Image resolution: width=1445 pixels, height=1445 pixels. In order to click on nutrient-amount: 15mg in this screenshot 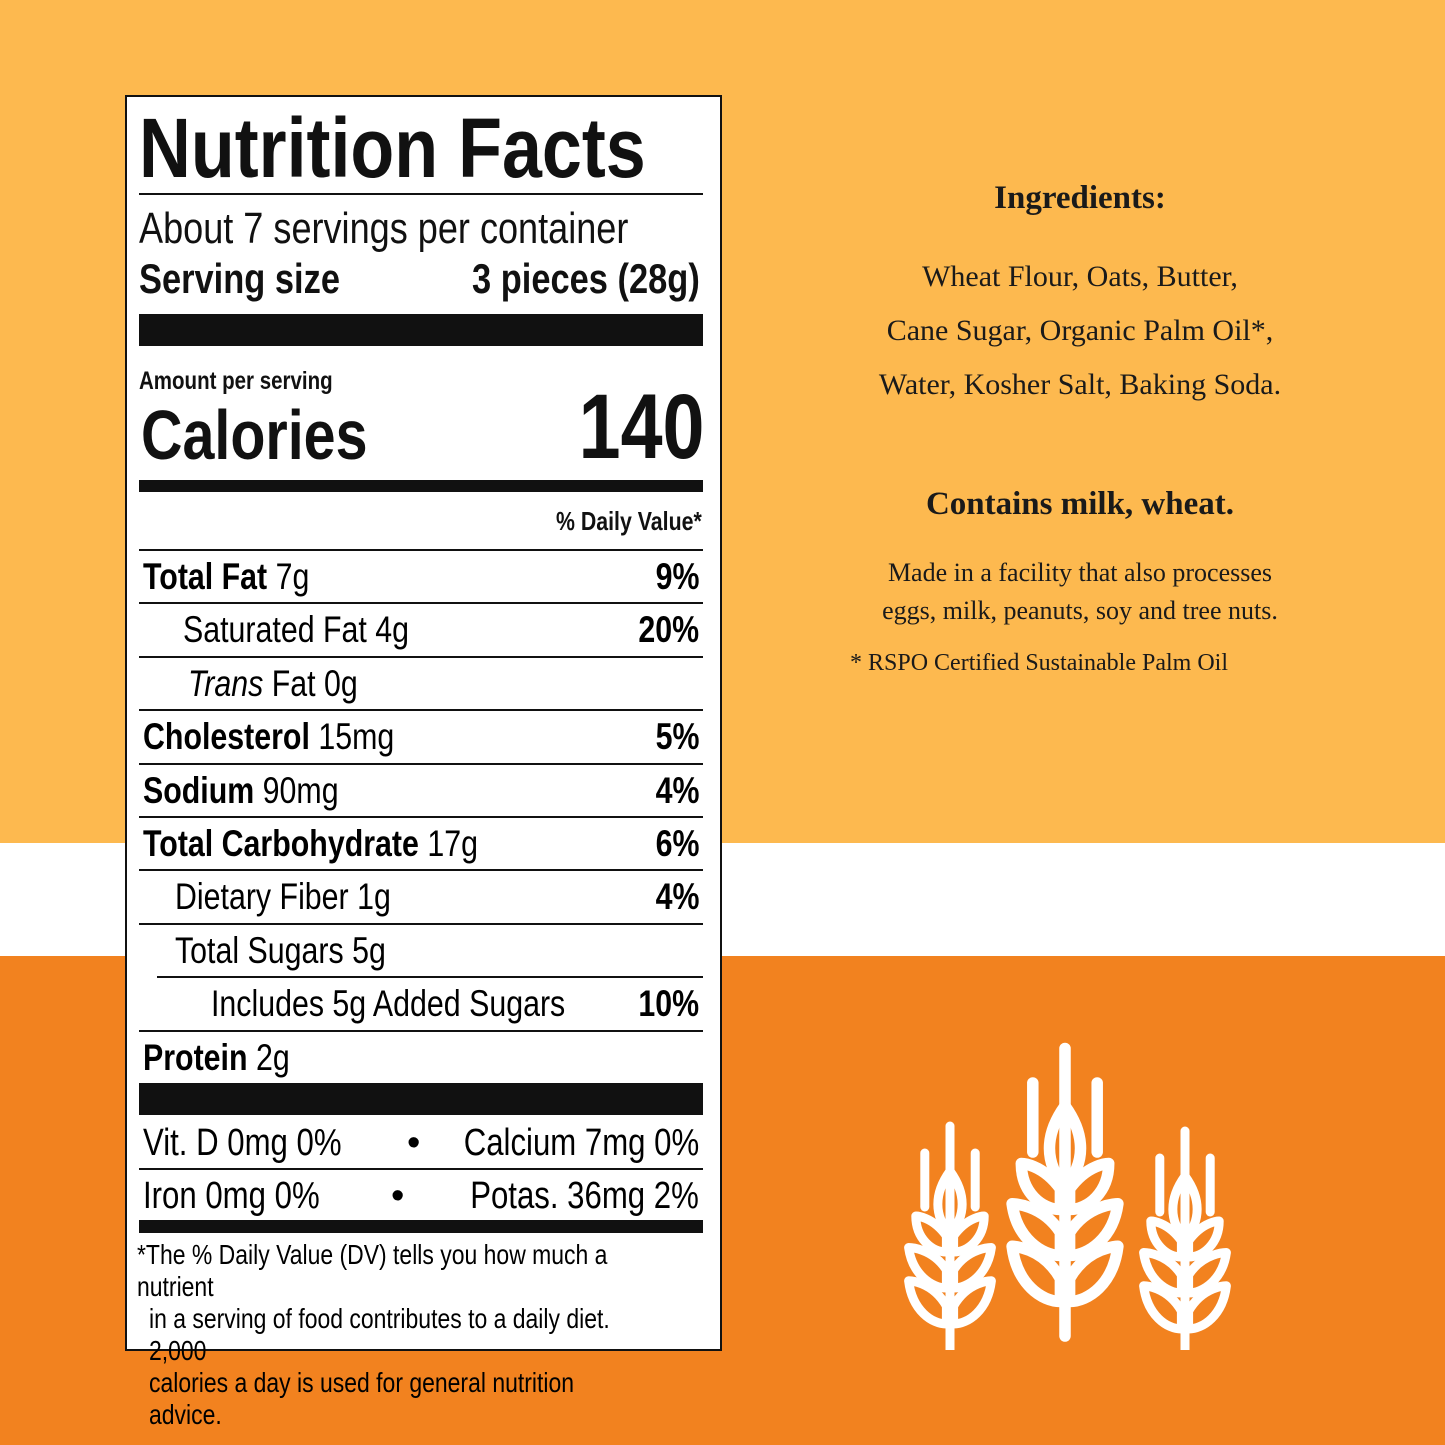, I will do `click(356, 737)`.